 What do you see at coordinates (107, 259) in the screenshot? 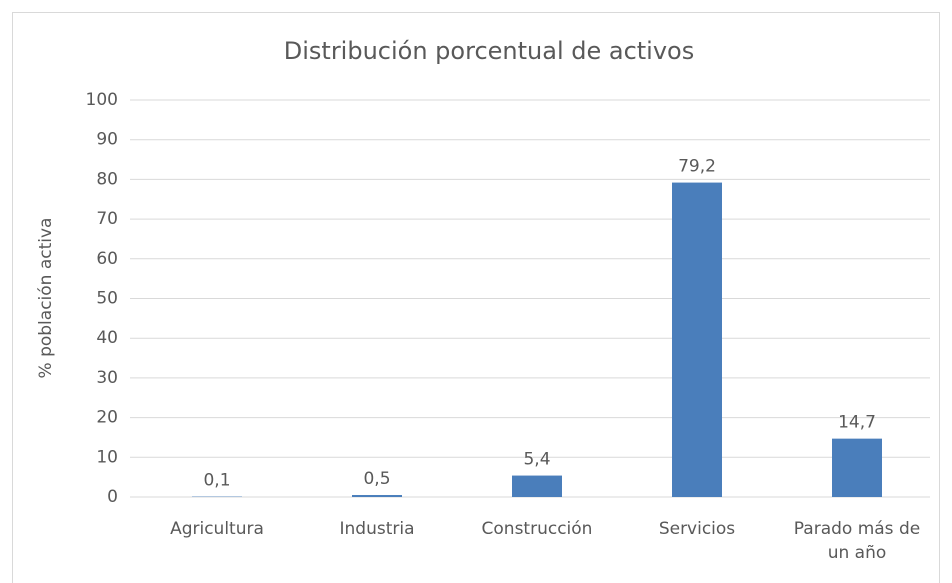
I see `y-tick-label: 60` at bounding box center [107, 259].